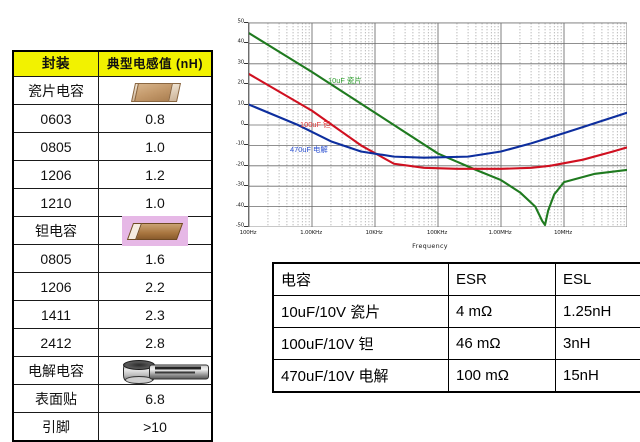 This screenshot has width=640, height=442. What do you see at coordinates (156, 287) in the screenshot?
I see `inductance-value-cell: 2.2` at bounding box center [156, 287].